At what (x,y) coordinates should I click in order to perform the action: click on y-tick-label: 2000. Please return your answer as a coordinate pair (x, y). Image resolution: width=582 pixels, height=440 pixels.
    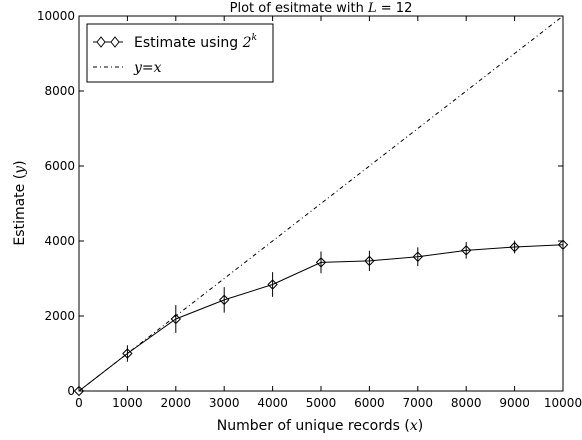
    Looking at the image, I should click on (59, 316).